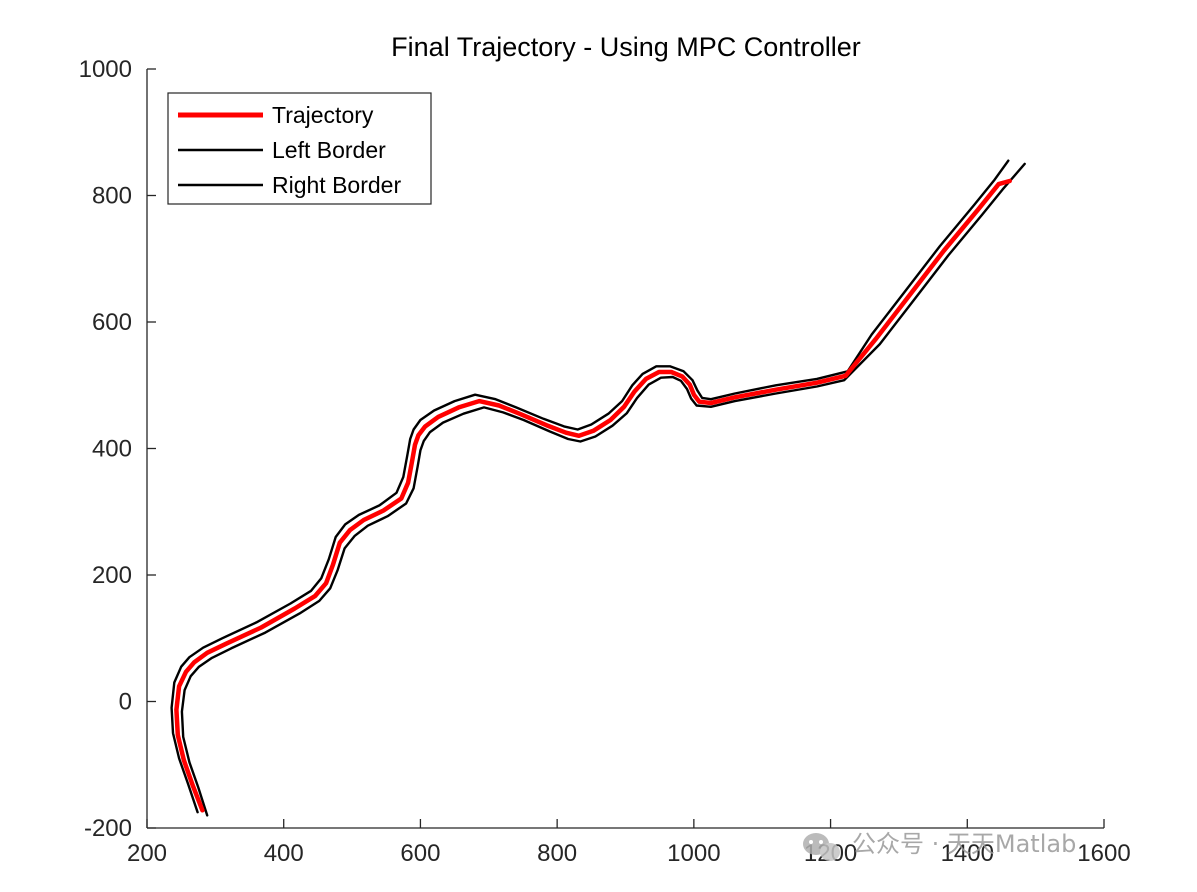  I want to click on y-tick-label: 200, so click(112, 575).